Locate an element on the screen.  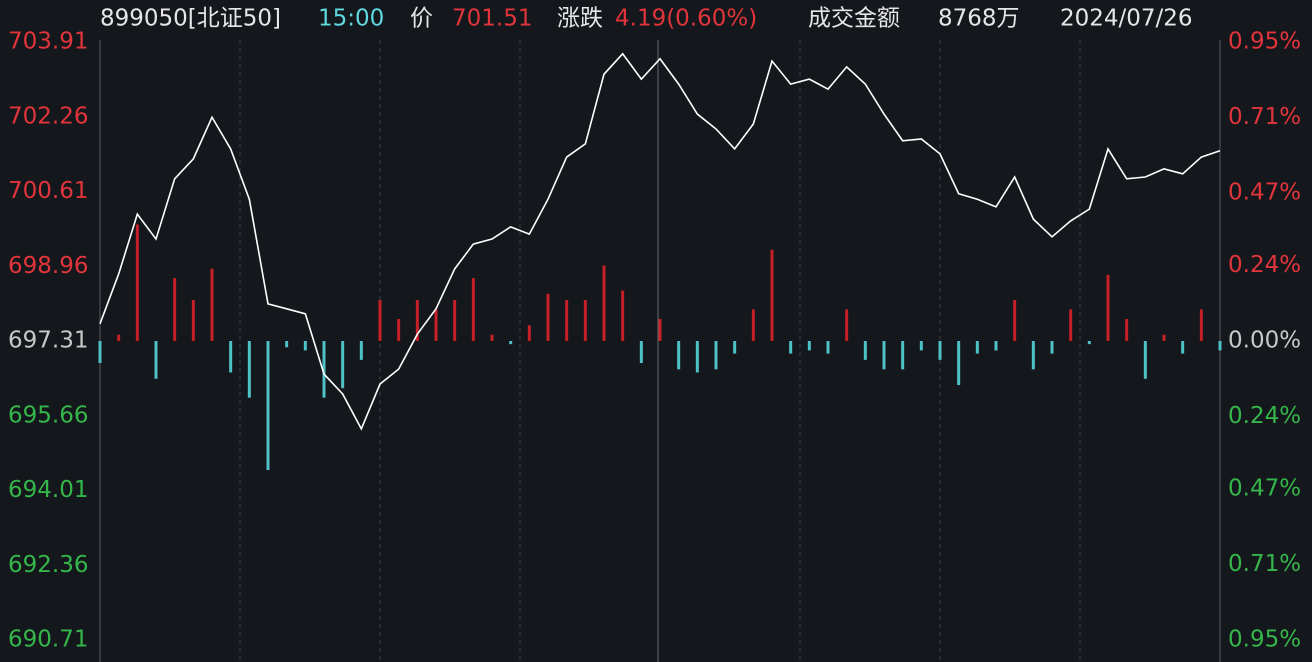
y-tick-label: 698.96 is located at coordinates (48, 266).